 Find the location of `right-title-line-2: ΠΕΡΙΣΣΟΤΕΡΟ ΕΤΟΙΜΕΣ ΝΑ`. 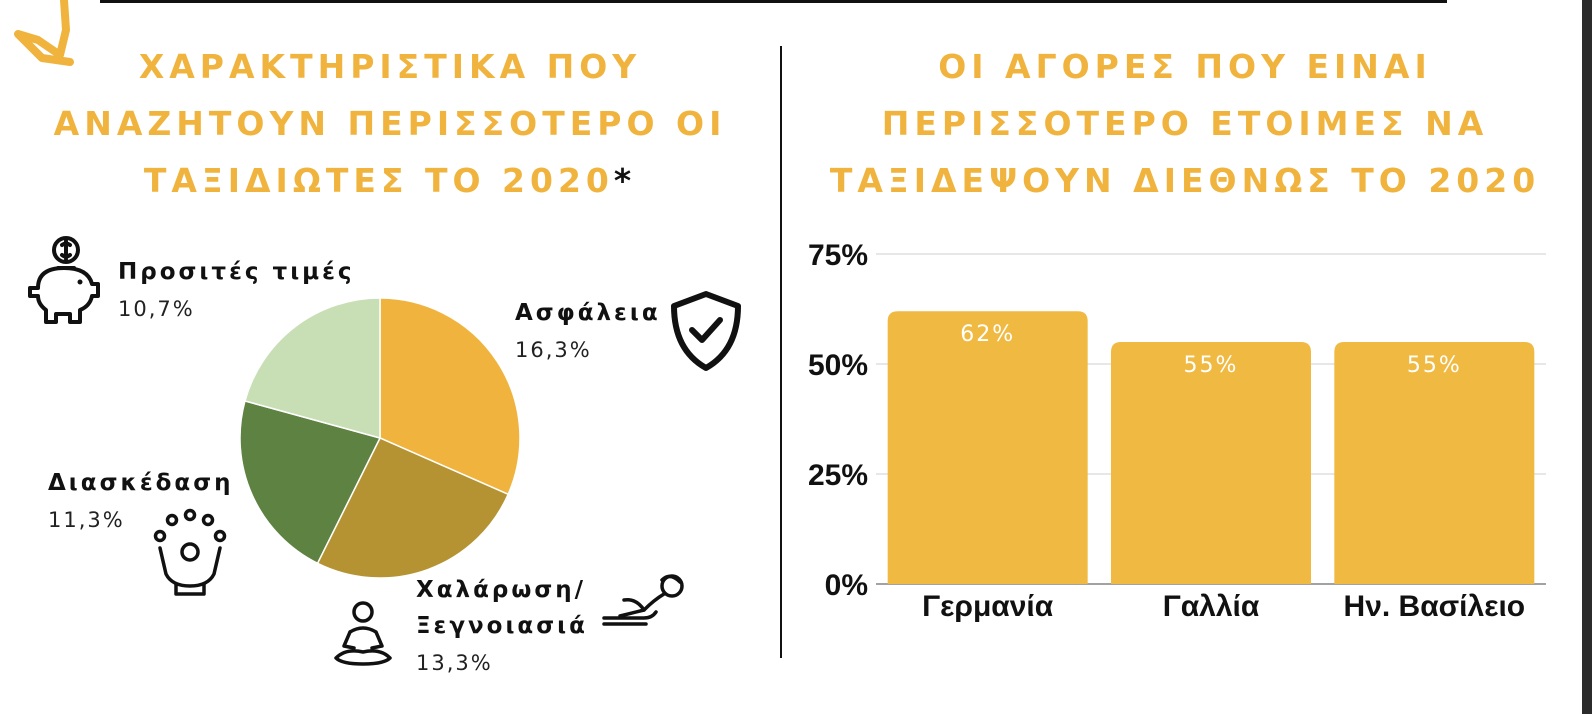

right-title-line-2: ΠΕΡΙΣΣΟΤΕΡΟ ΕΤΟΙΜΕΣ ΝΑ is located at coordinates (1185, 123).